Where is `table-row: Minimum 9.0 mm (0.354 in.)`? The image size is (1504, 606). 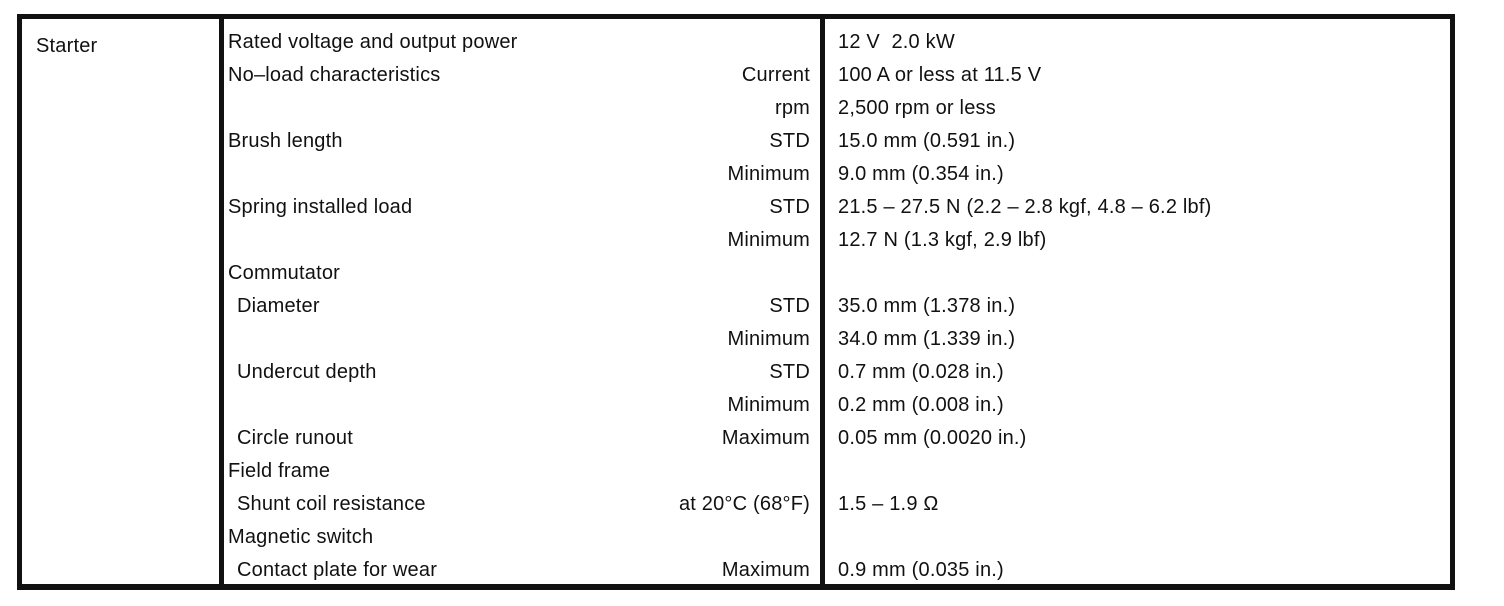
table-row: Minimum 9.0 mm (0.354 in.) is located at coordinates (837, 174).